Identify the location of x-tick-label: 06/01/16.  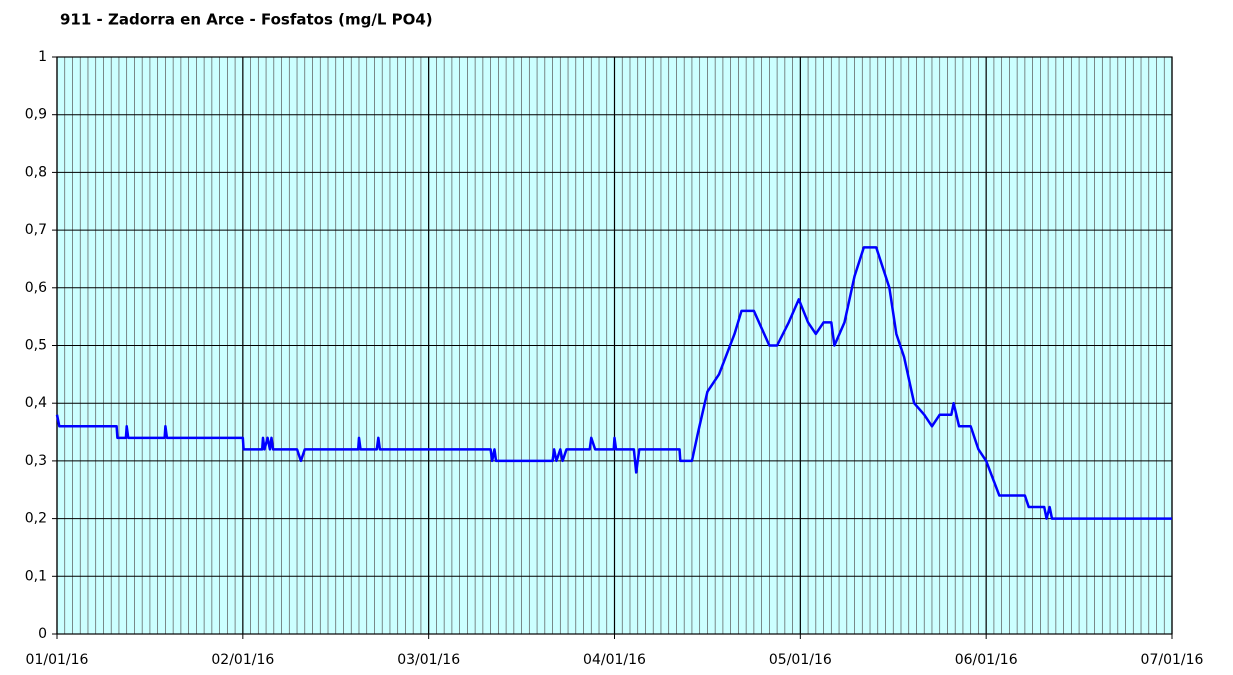
(986, 660).